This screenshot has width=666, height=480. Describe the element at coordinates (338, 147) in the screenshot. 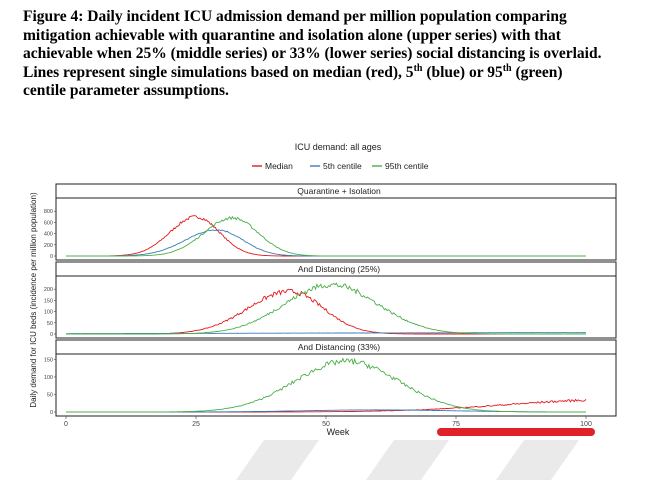

I see `chart-title: ICU demand: all ages` at that location.